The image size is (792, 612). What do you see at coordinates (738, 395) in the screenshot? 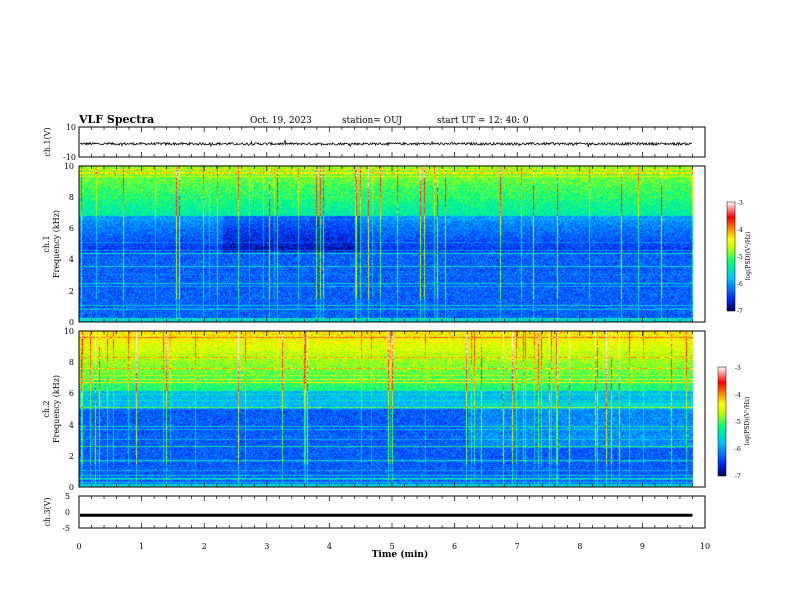
I see `ch2-cb-tick-m4: -4` at bounding box center [738, 395].